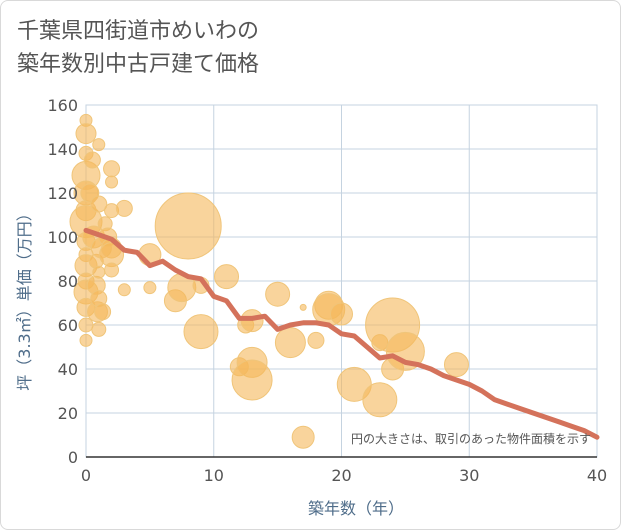 The image size is (621, 530). What do you see at coordinates (62, 237) in the screenshot?
I see `y-tick-label: 100` at bounding box center [62, 237].